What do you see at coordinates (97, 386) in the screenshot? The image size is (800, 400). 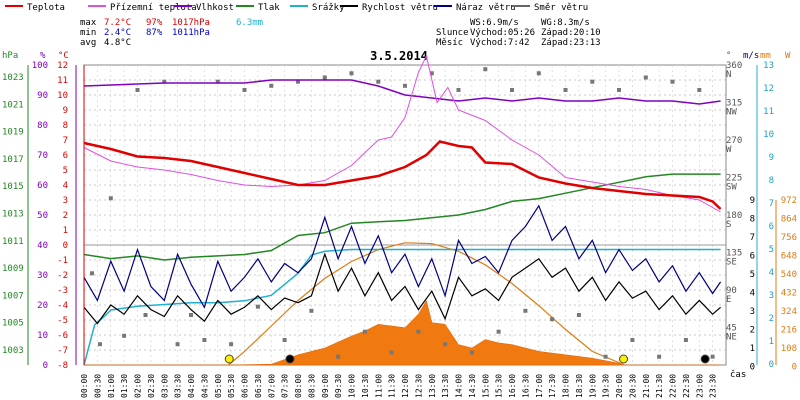 I see `x-tick-label: 00:30` at bounding box center [97, 386].